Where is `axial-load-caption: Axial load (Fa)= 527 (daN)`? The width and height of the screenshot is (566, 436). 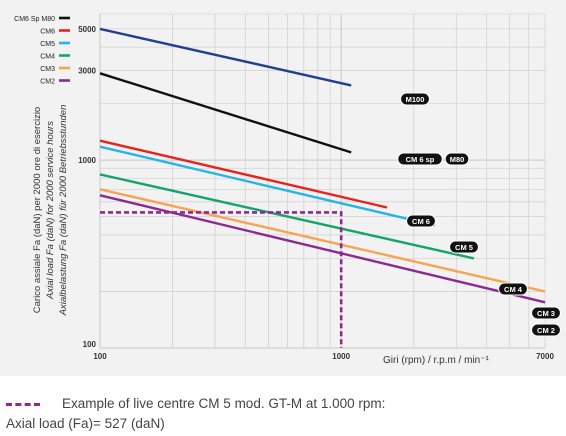
axial-load-caption: Axial load (Fa)= 527 (daN) is located at coordinates (85, 423).